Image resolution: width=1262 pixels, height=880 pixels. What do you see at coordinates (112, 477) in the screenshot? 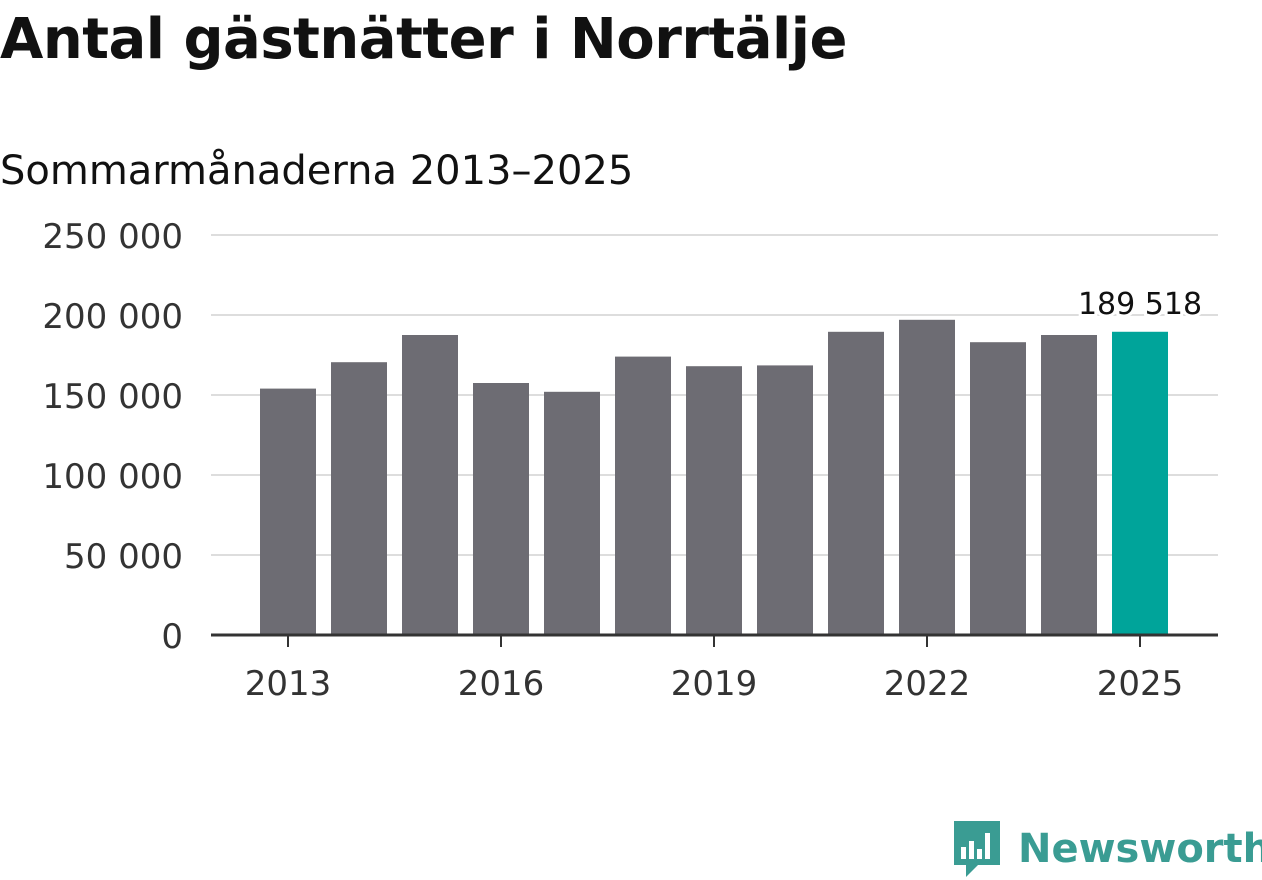
I see `y-tick-label: 100 000` at bounding box center [112, 477].